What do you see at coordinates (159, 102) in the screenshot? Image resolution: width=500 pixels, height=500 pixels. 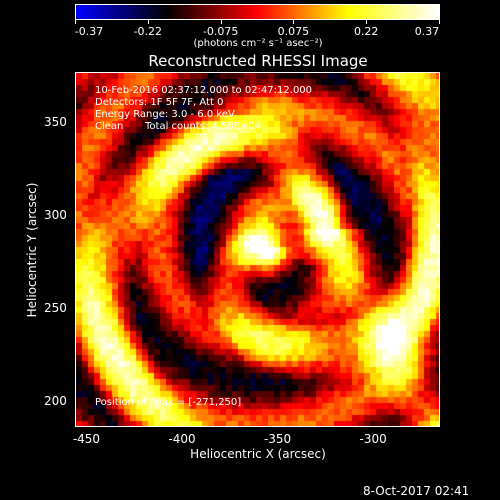 I see `annotation-detectors: Detectors: 1F 5F 7F, Att 0` at bounding box center [159, 102].